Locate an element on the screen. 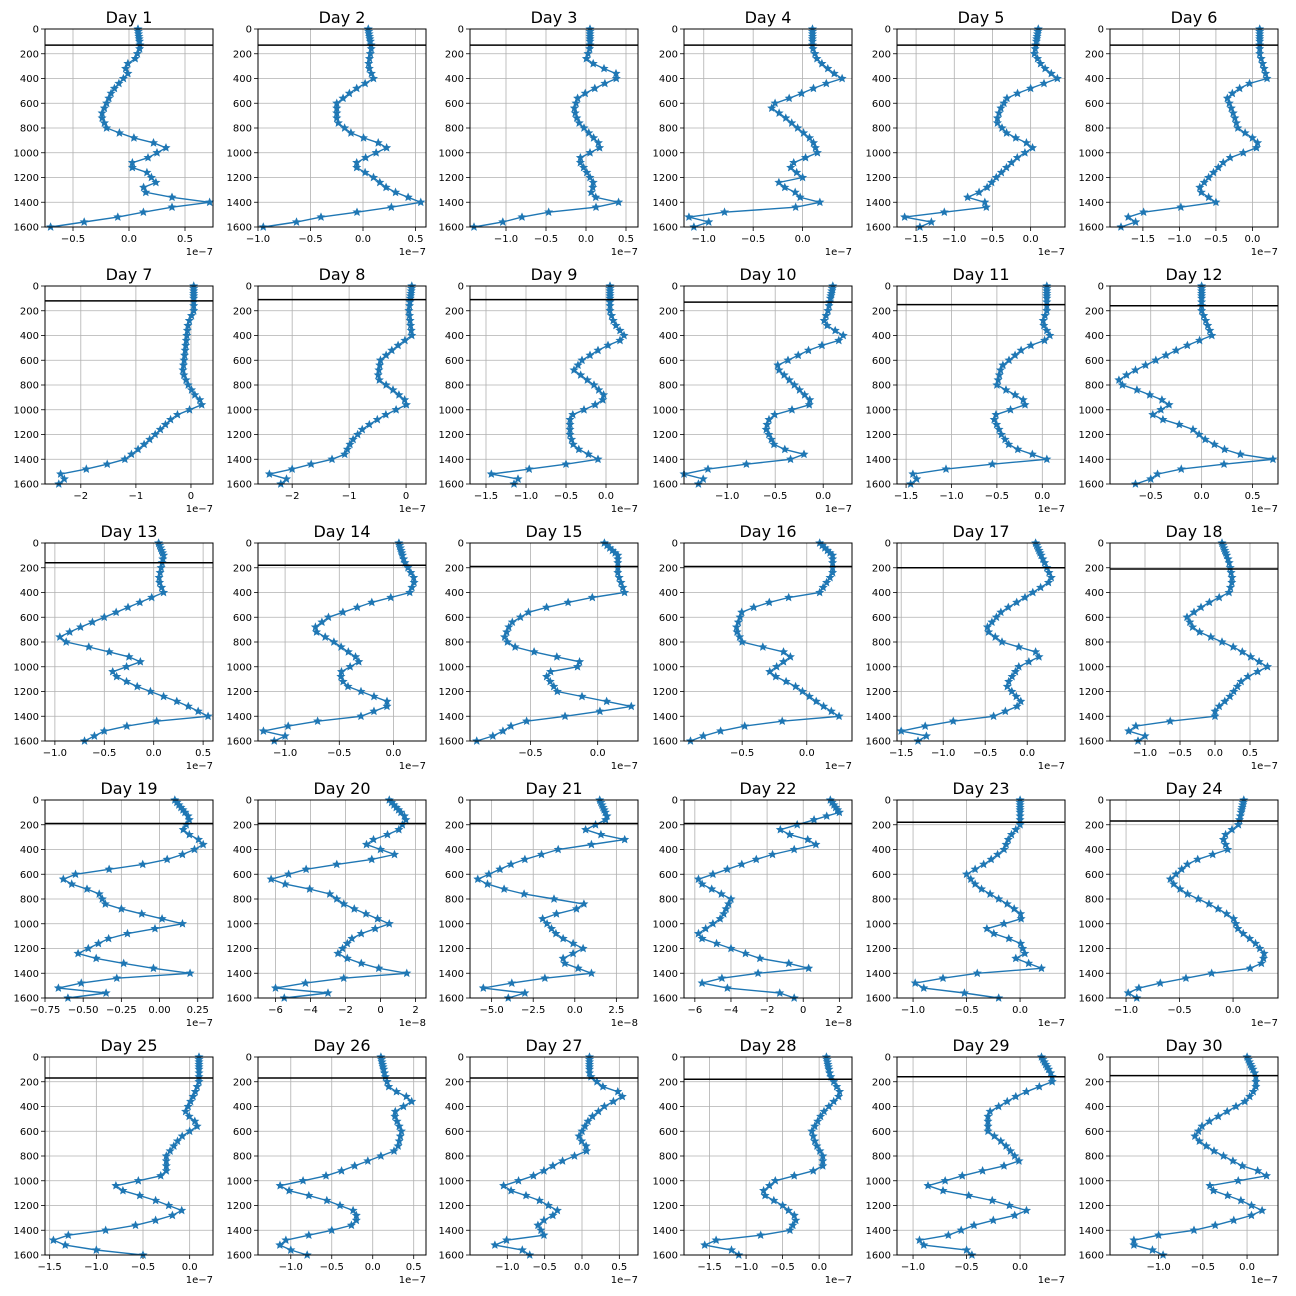 This screenshot has height=1296, width=1296. x-tick-label: −6 is located at coordinates (694, 1010).